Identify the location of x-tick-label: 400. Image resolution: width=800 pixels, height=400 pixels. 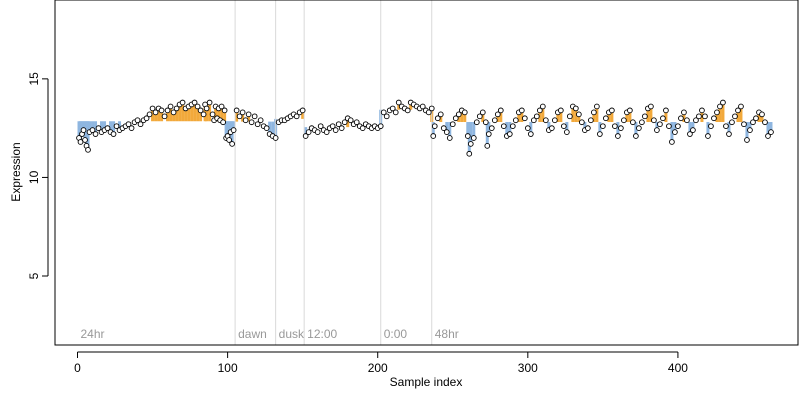
(678, 368).